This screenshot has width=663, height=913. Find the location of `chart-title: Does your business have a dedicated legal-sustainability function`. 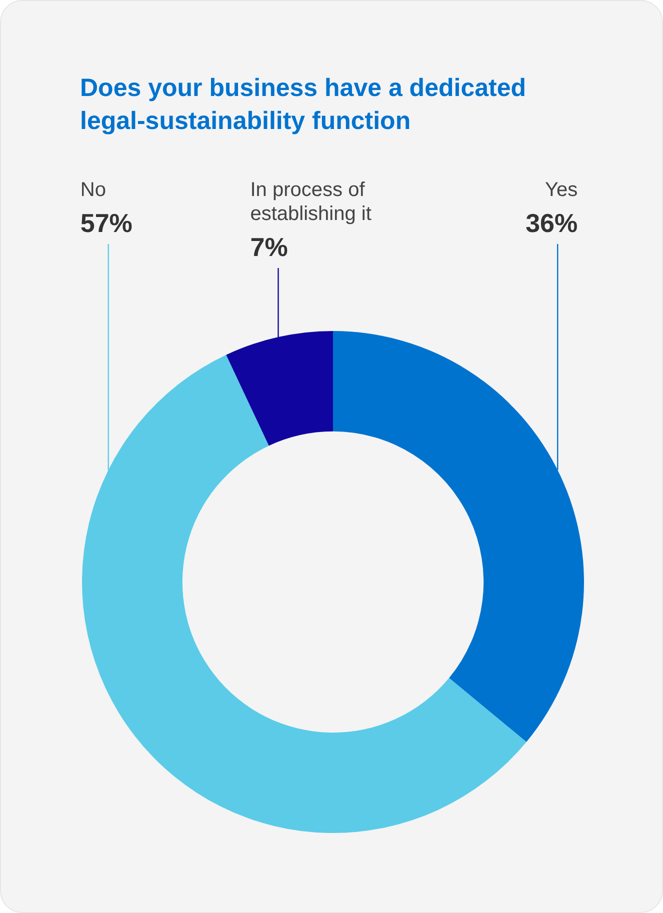

chart-title: Does your business have a dedicated legal-sustainability function is located at coordinates (303, 105).